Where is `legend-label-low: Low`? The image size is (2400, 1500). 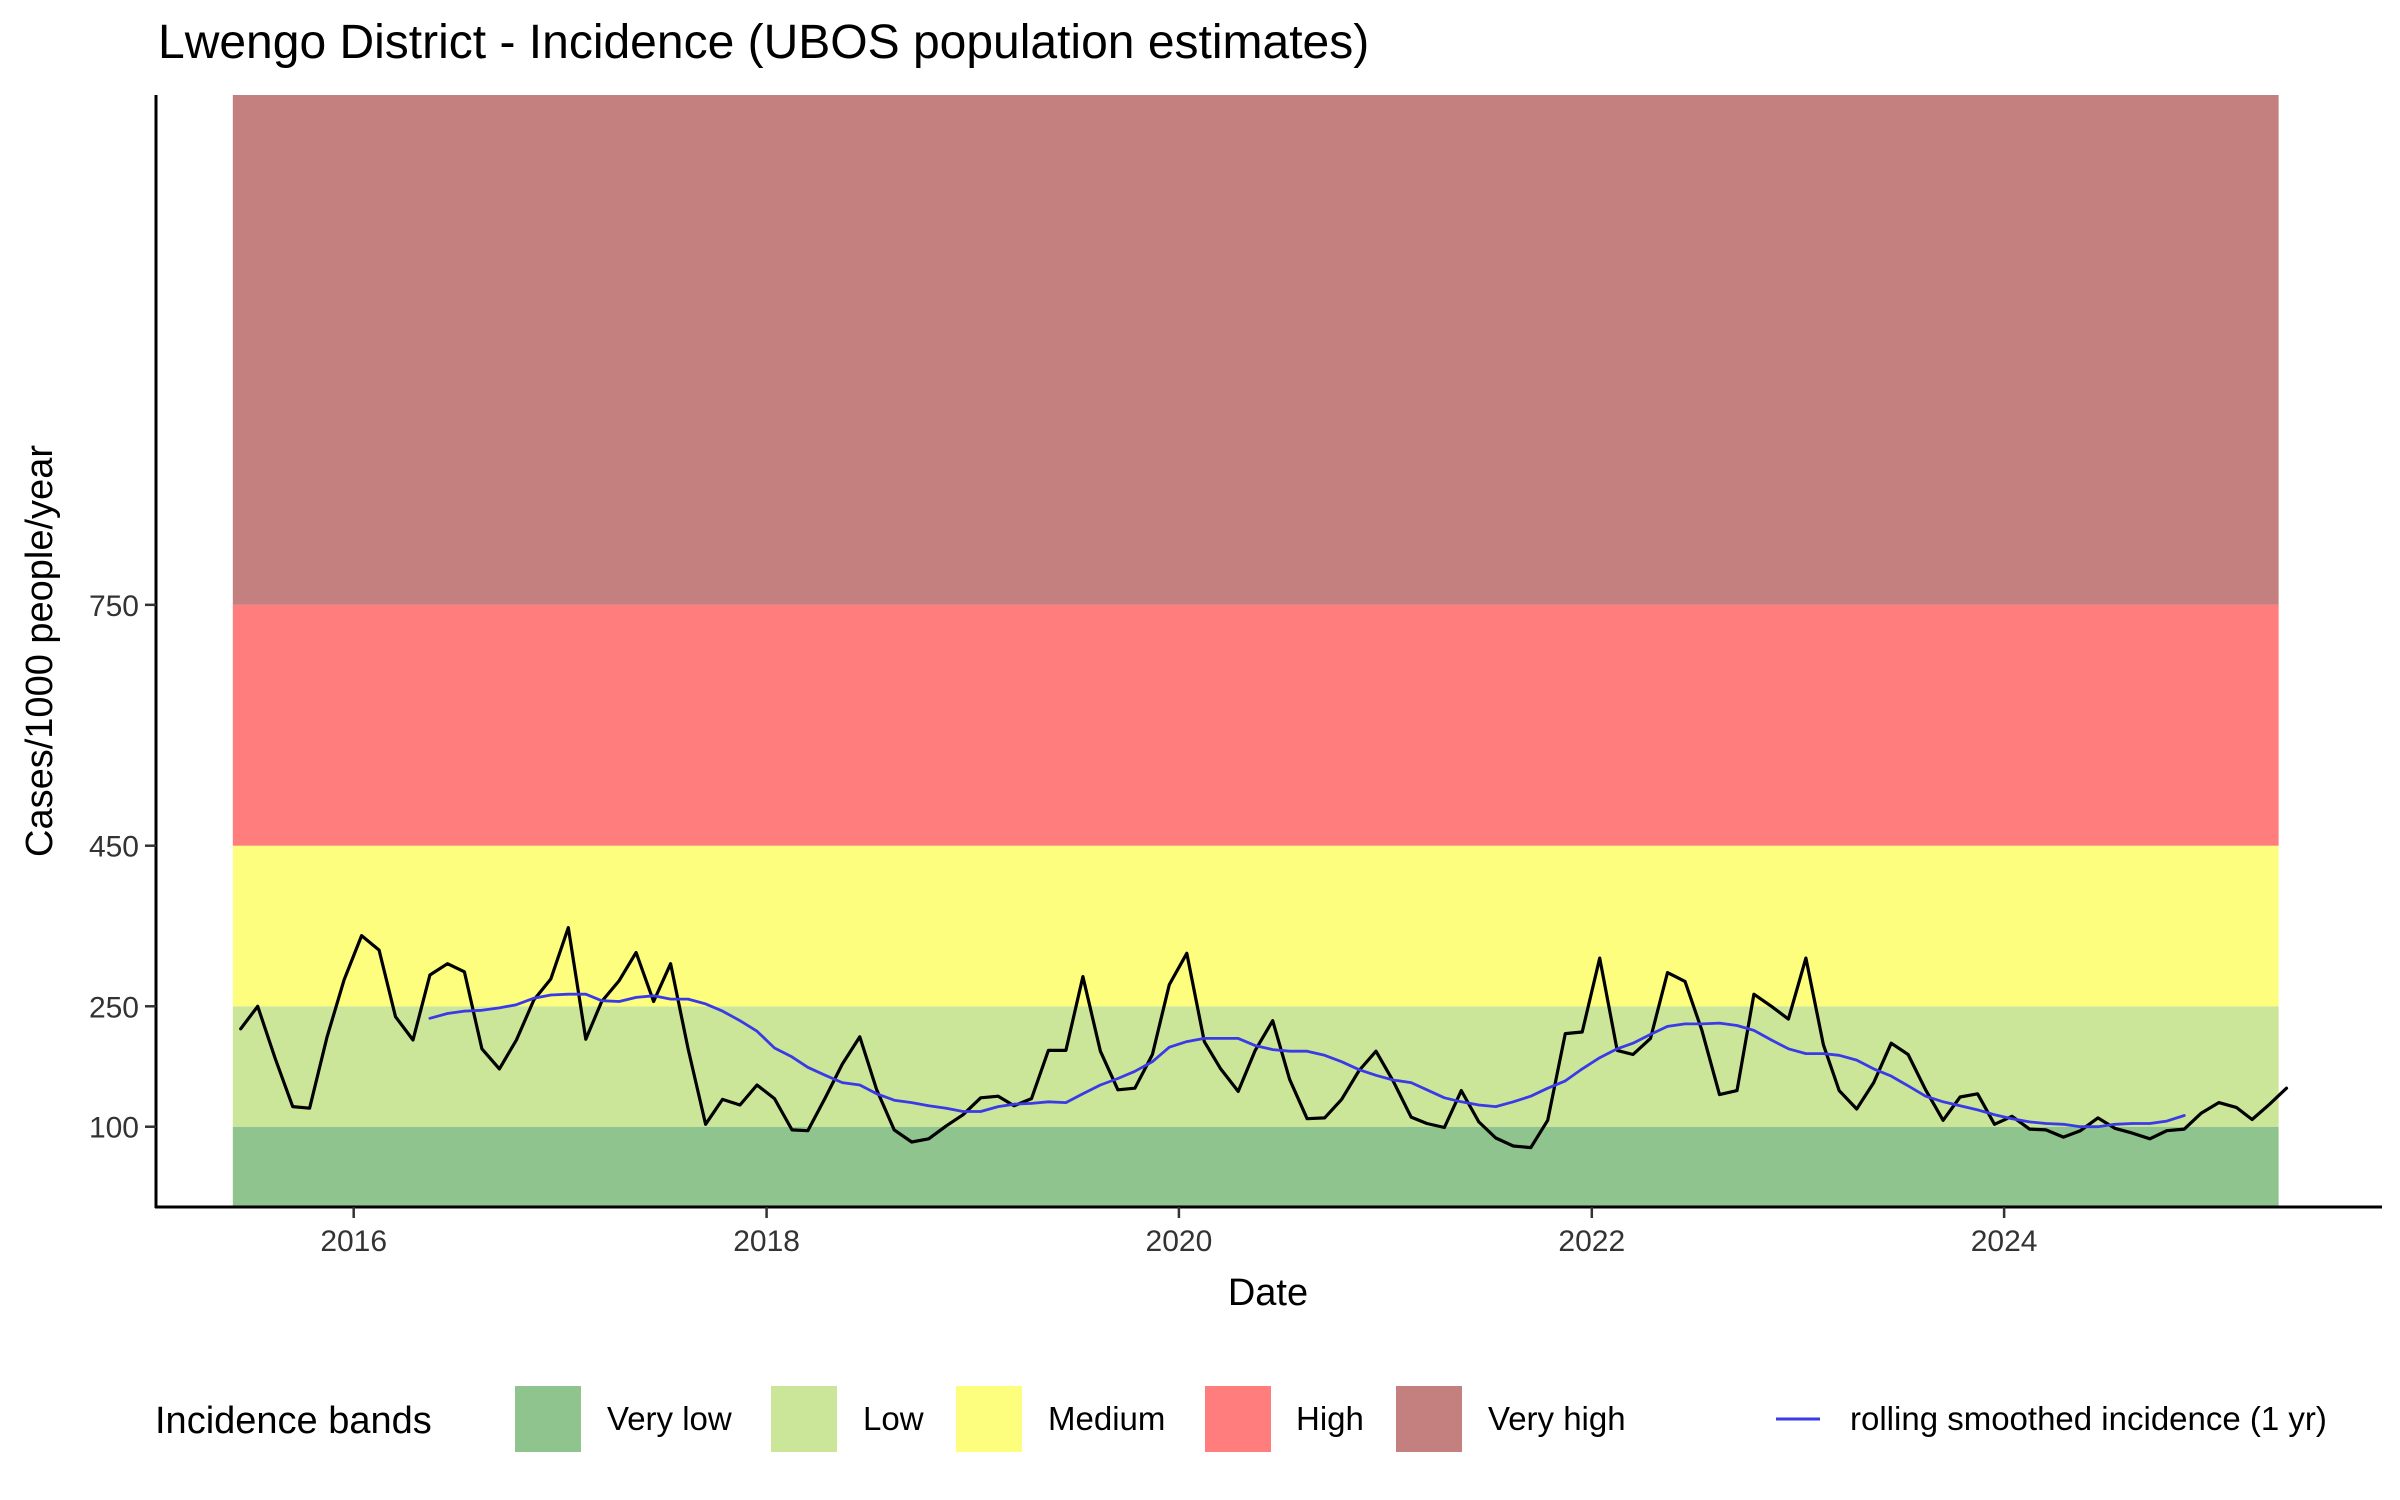 legend-label-low: Low is located at coordinates (893, 1418).